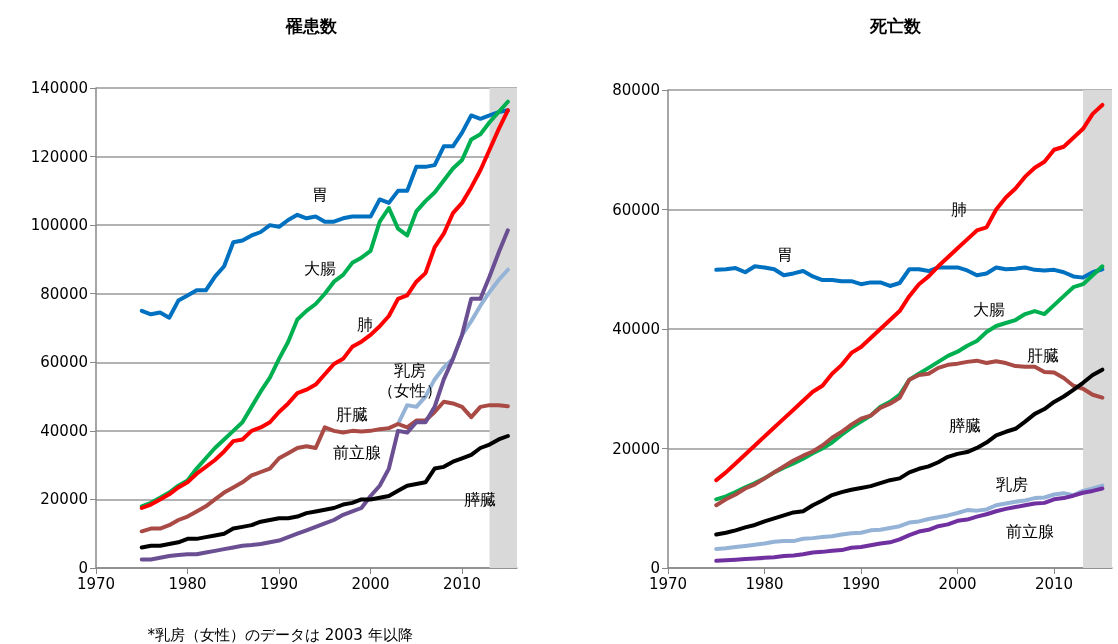 This screenshot has height=644, width=1118. What do you see at coordinates (410, 380) in the screenshot?
I see `series-label: 乳房（女性）` at bounding box center [410, 380].